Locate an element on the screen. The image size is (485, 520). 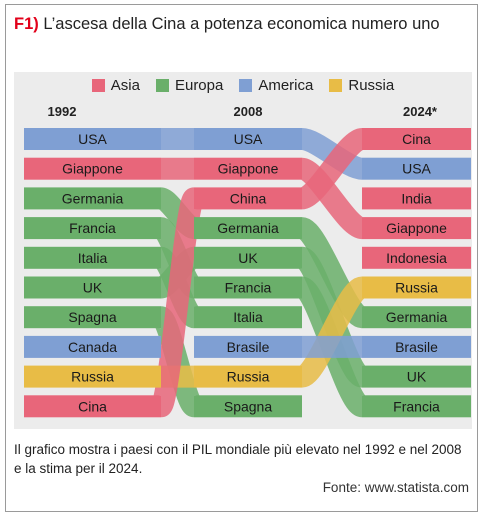
legend-label-america: America is located at coordinates (286, 85).